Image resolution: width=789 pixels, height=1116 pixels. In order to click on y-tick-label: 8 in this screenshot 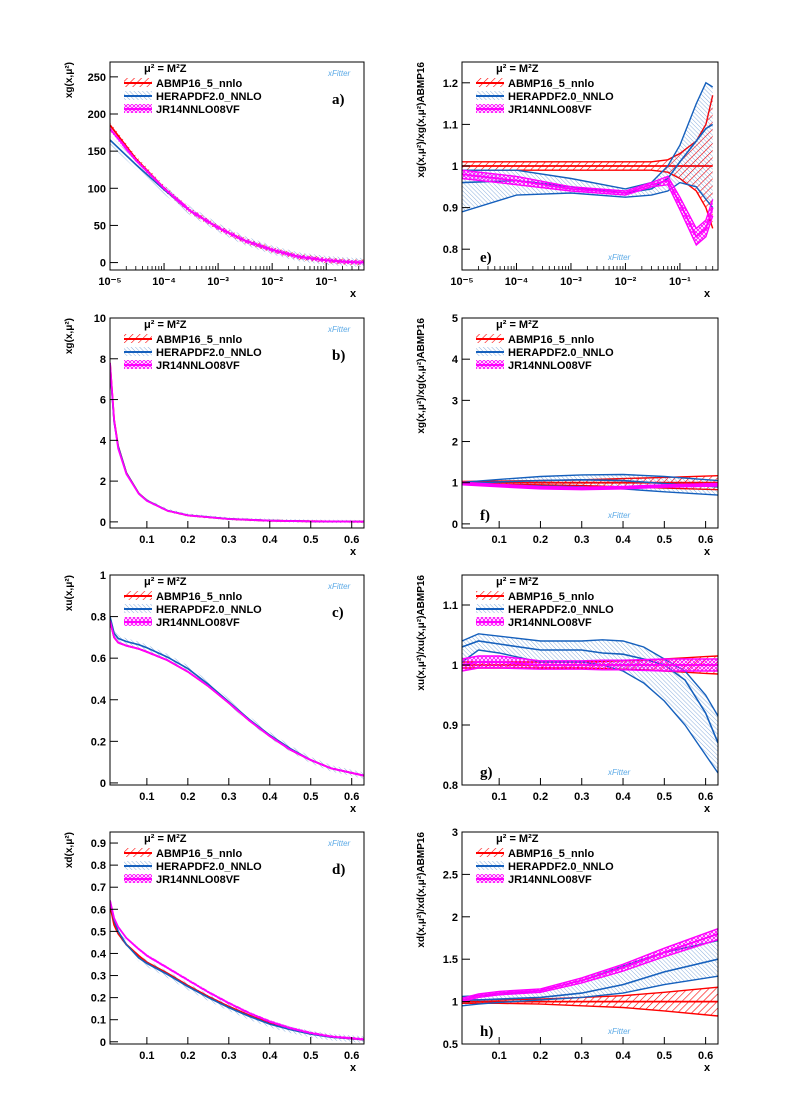, I will do `click(103, 360)`.